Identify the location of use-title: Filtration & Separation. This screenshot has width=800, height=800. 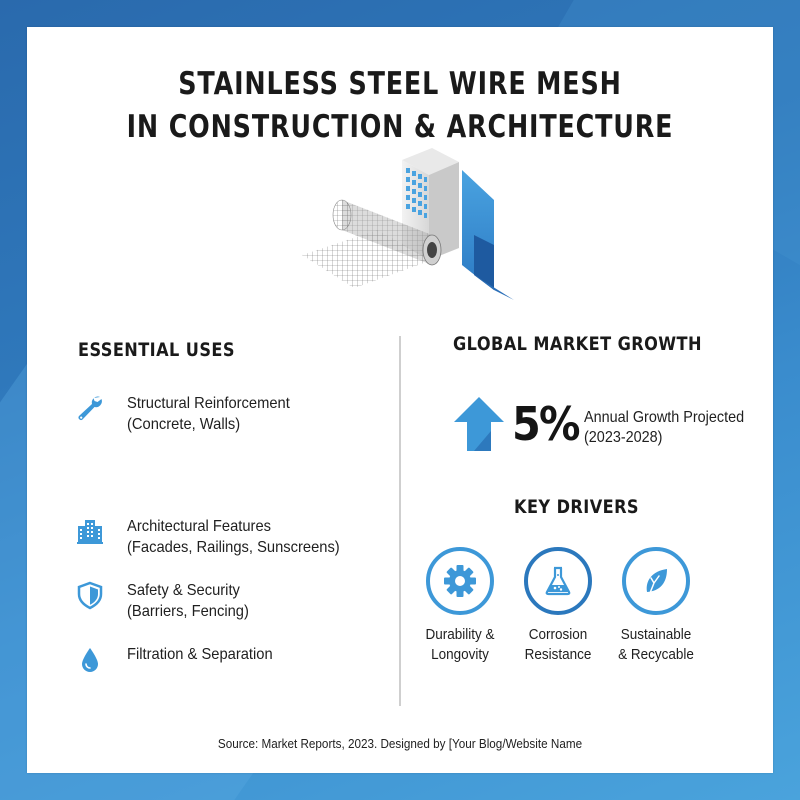
(200, 654).